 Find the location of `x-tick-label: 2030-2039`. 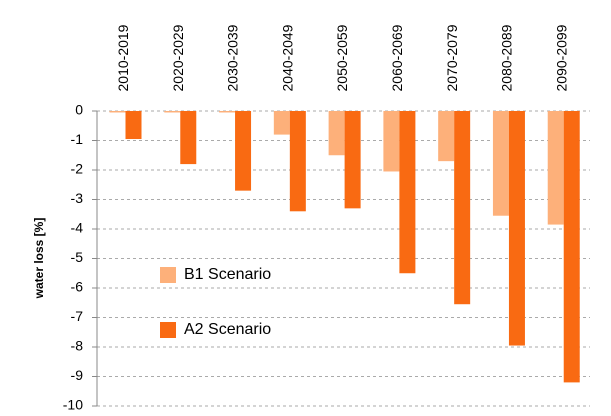

x-tick-label: 2030-2039 is located at coordinates (233, 57).